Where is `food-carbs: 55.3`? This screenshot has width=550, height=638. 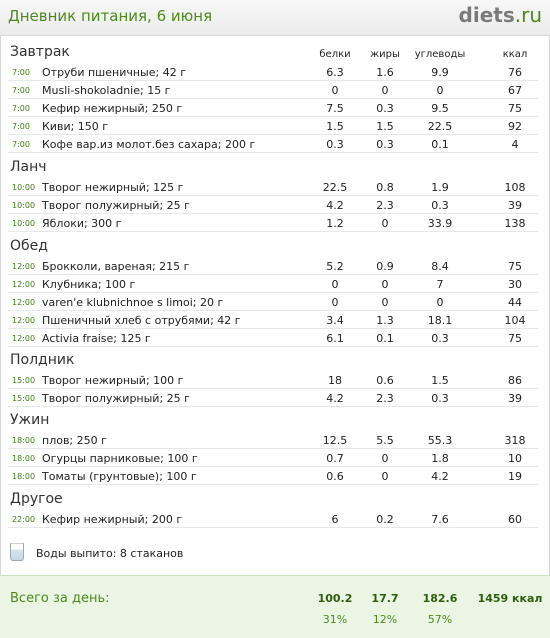 food-carbs: 55.3 is located at coordinates (440, 440).